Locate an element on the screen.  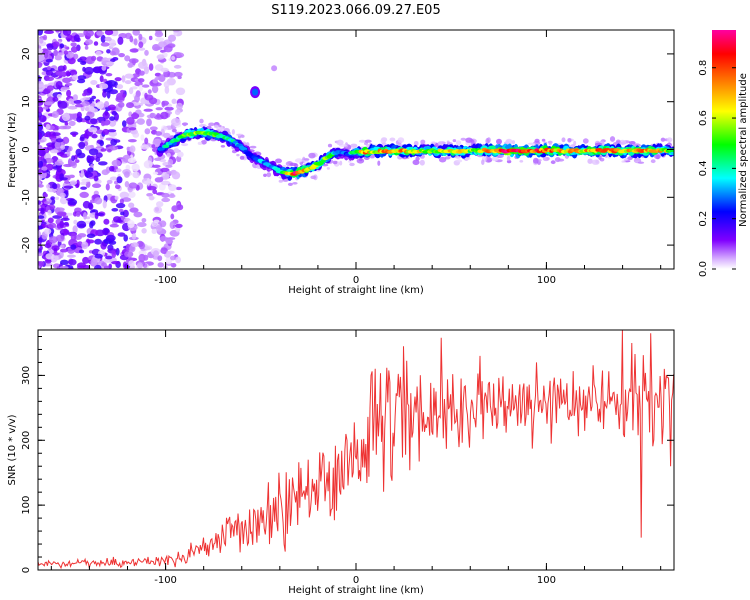
snr-x-axis-label: Height of straight line (km) is located at coordinates (356, 590).